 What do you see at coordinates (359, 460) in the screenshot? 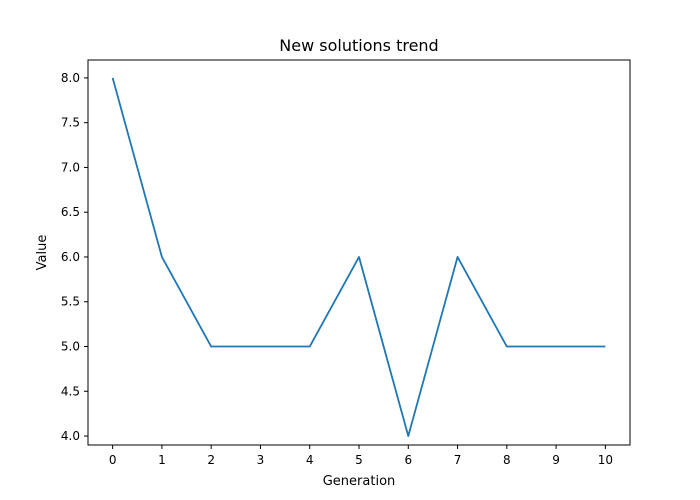
I see `x-tick-label: 5` at bounding box center [359, 460].